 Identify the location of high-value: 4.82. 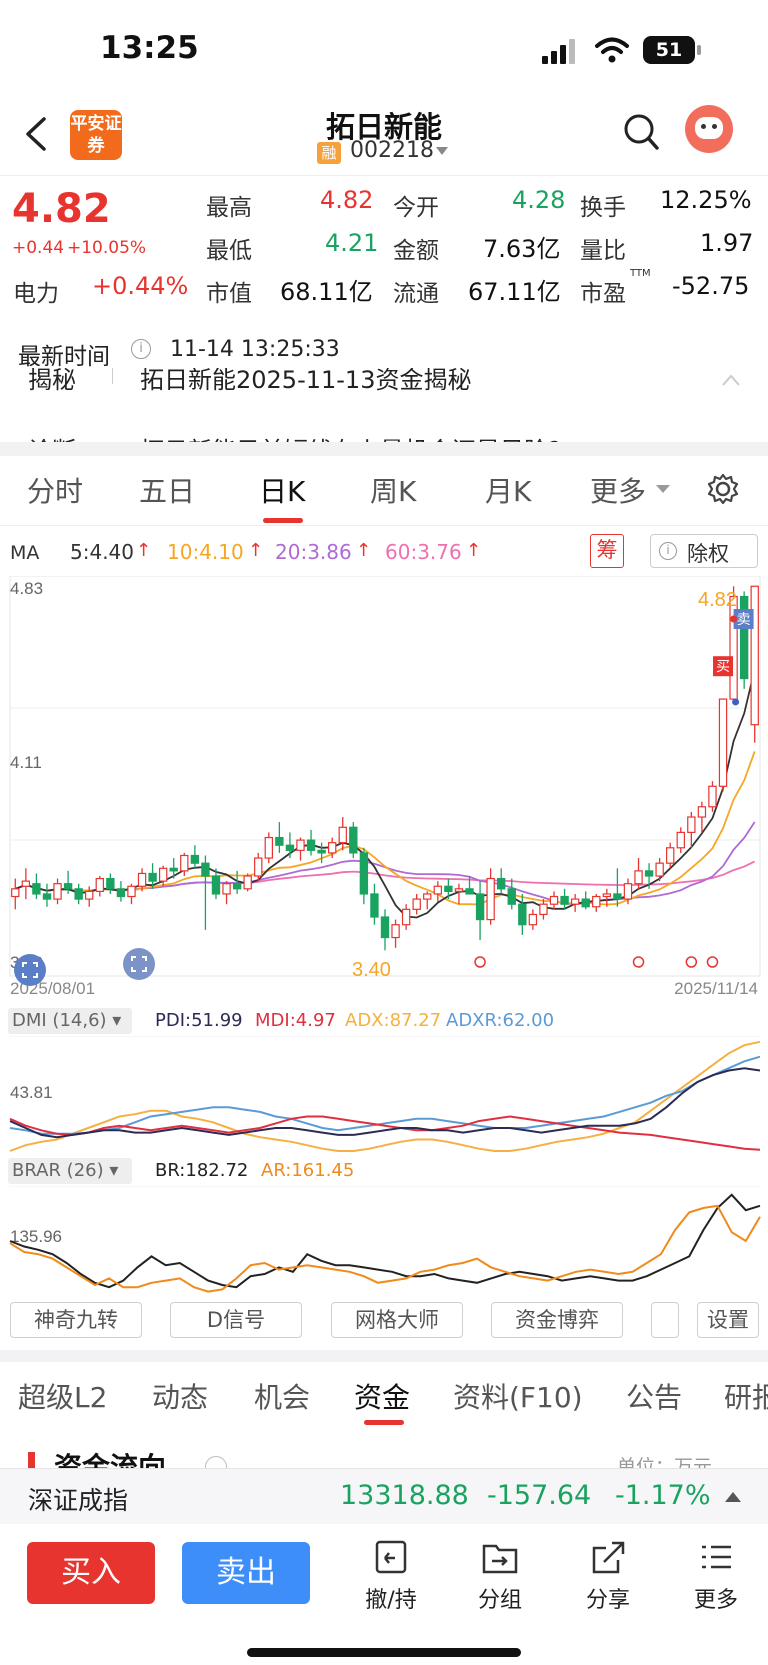
(347, 200).